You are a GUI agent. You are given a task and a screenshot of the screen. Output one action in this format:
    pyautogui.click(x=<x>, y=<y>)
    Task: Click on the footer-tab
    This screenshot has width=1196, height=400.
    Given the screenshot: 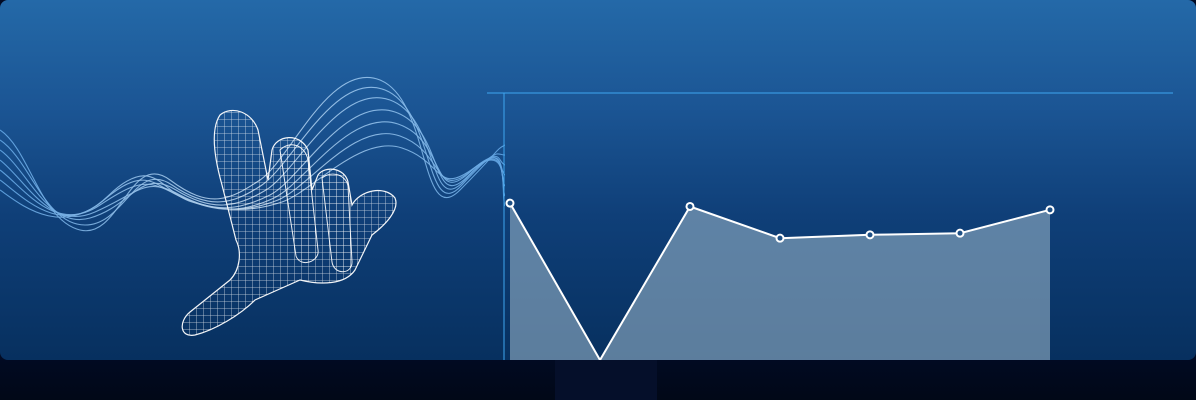 What is the action you would take?
    pyautogui.click(x=606, y=380)
    